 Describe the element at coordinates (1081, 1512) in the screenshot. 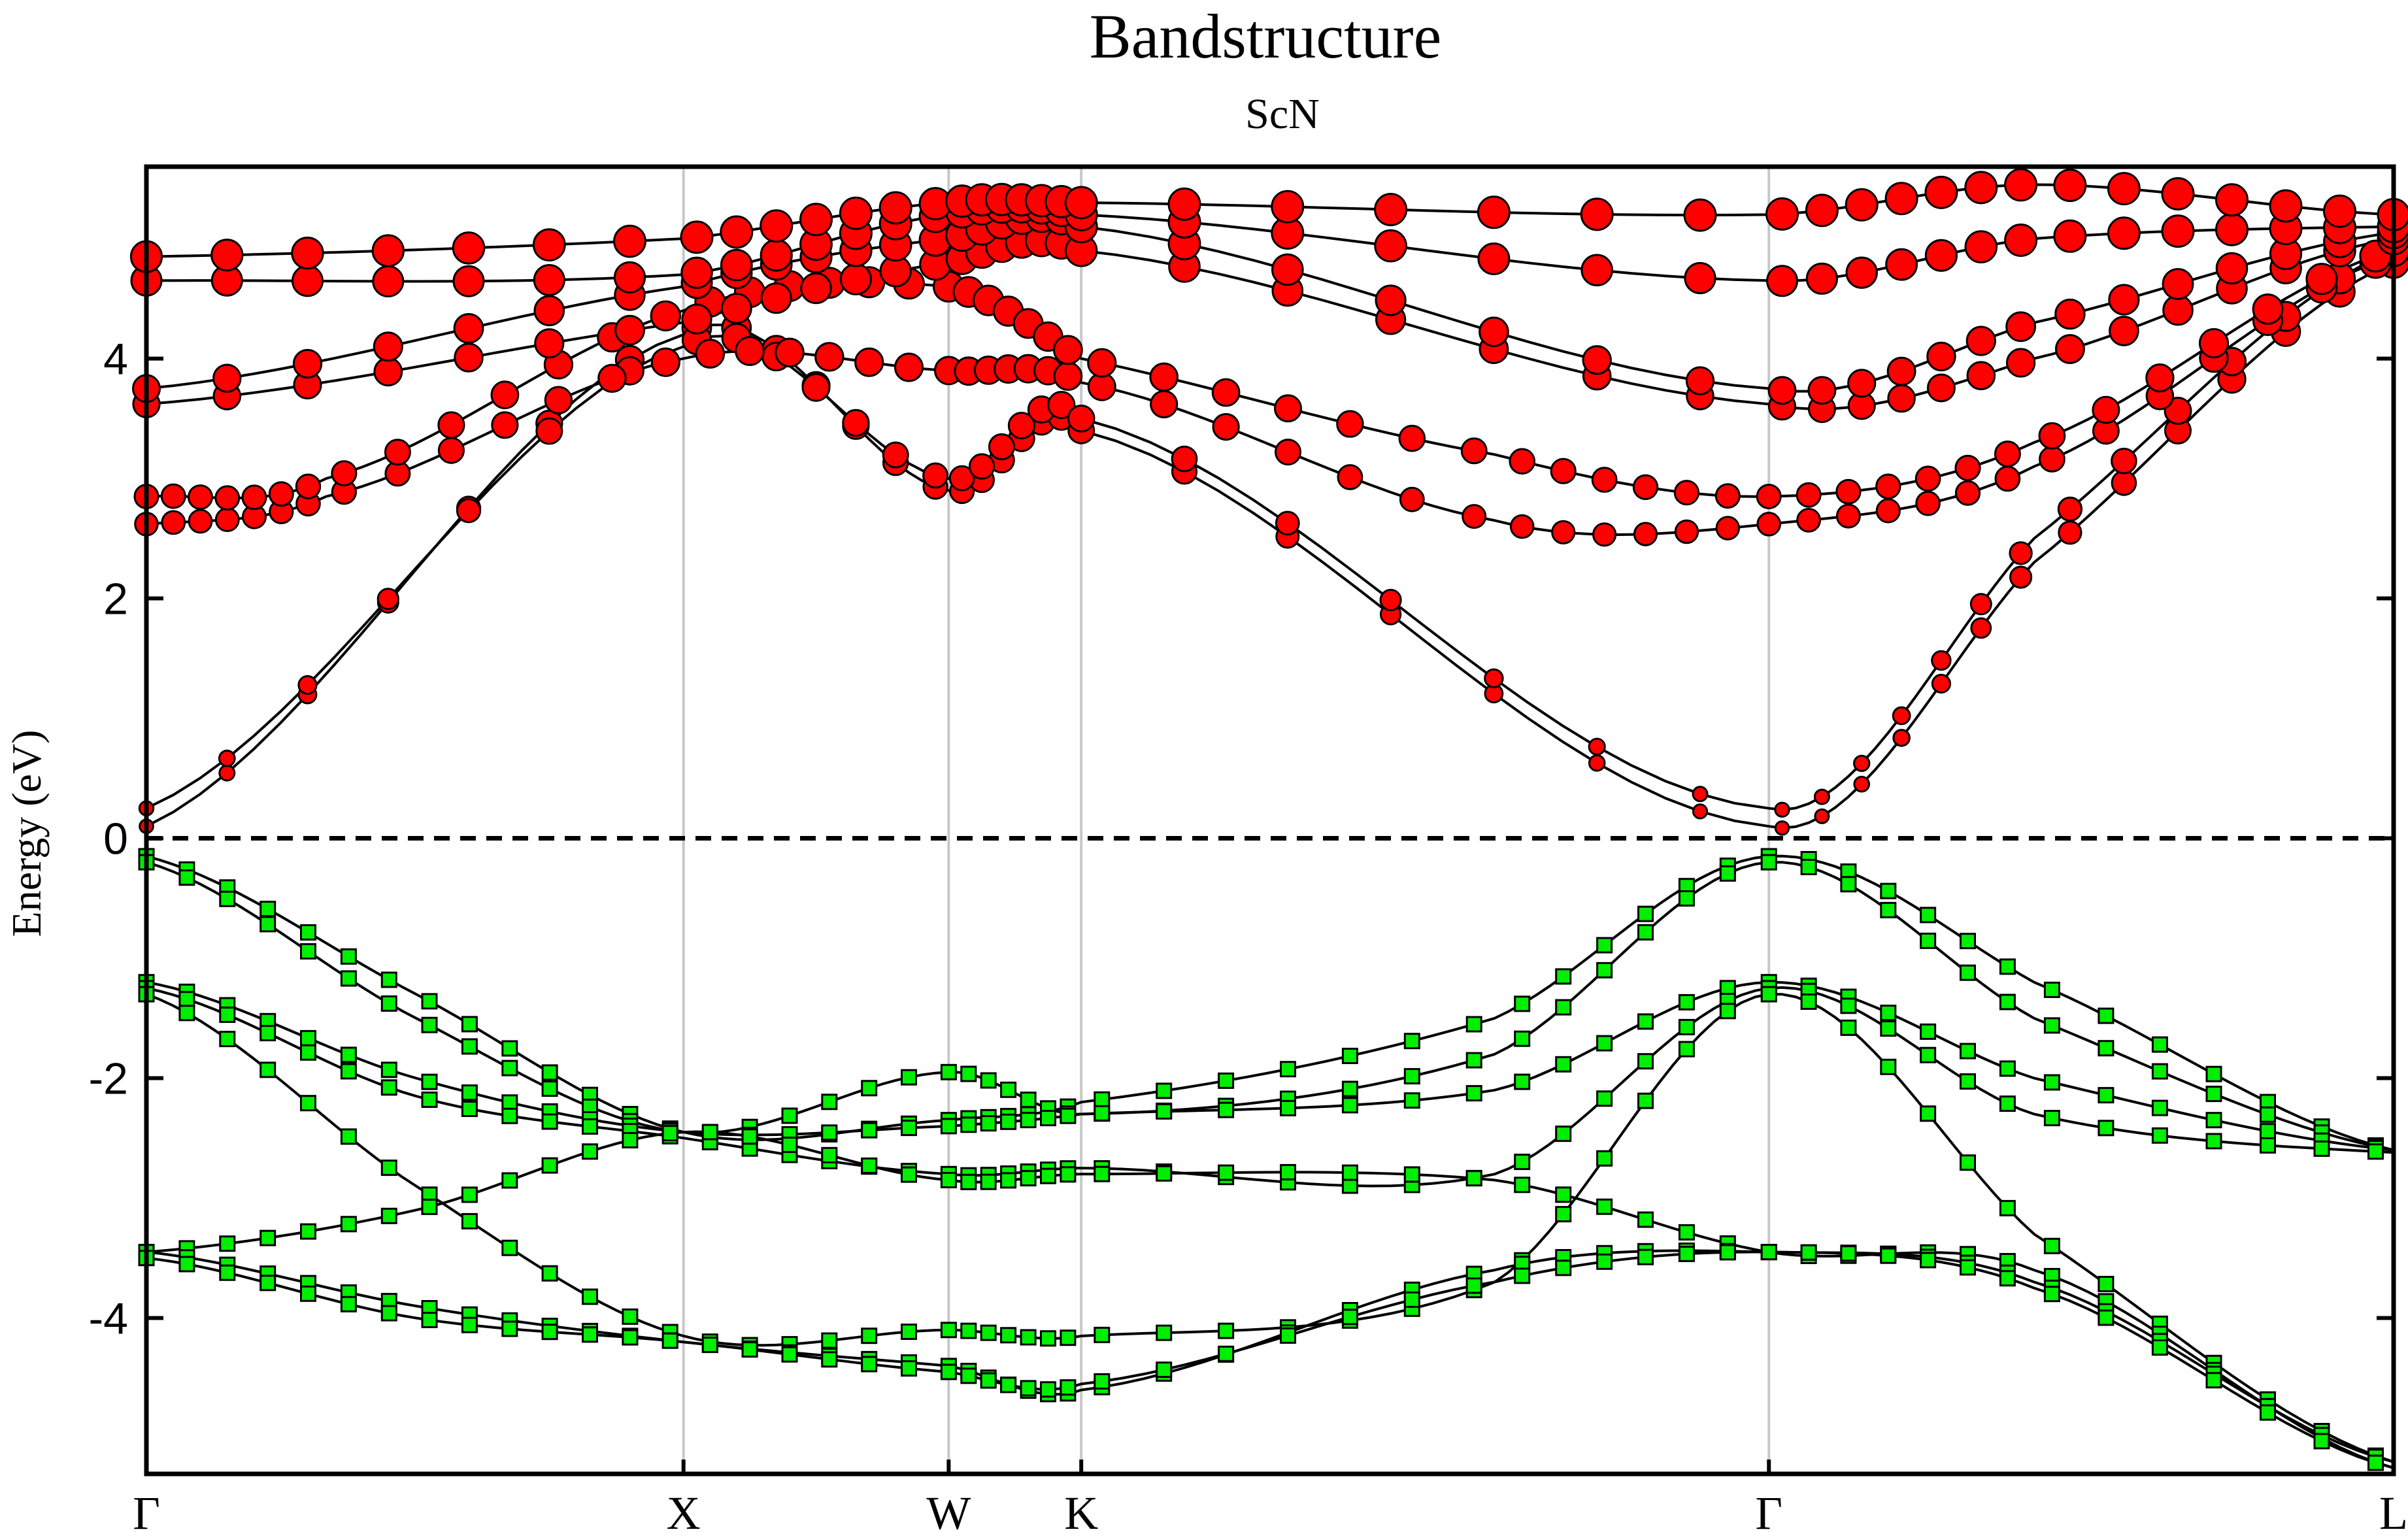

I see `x-tick-label: K` at that location.